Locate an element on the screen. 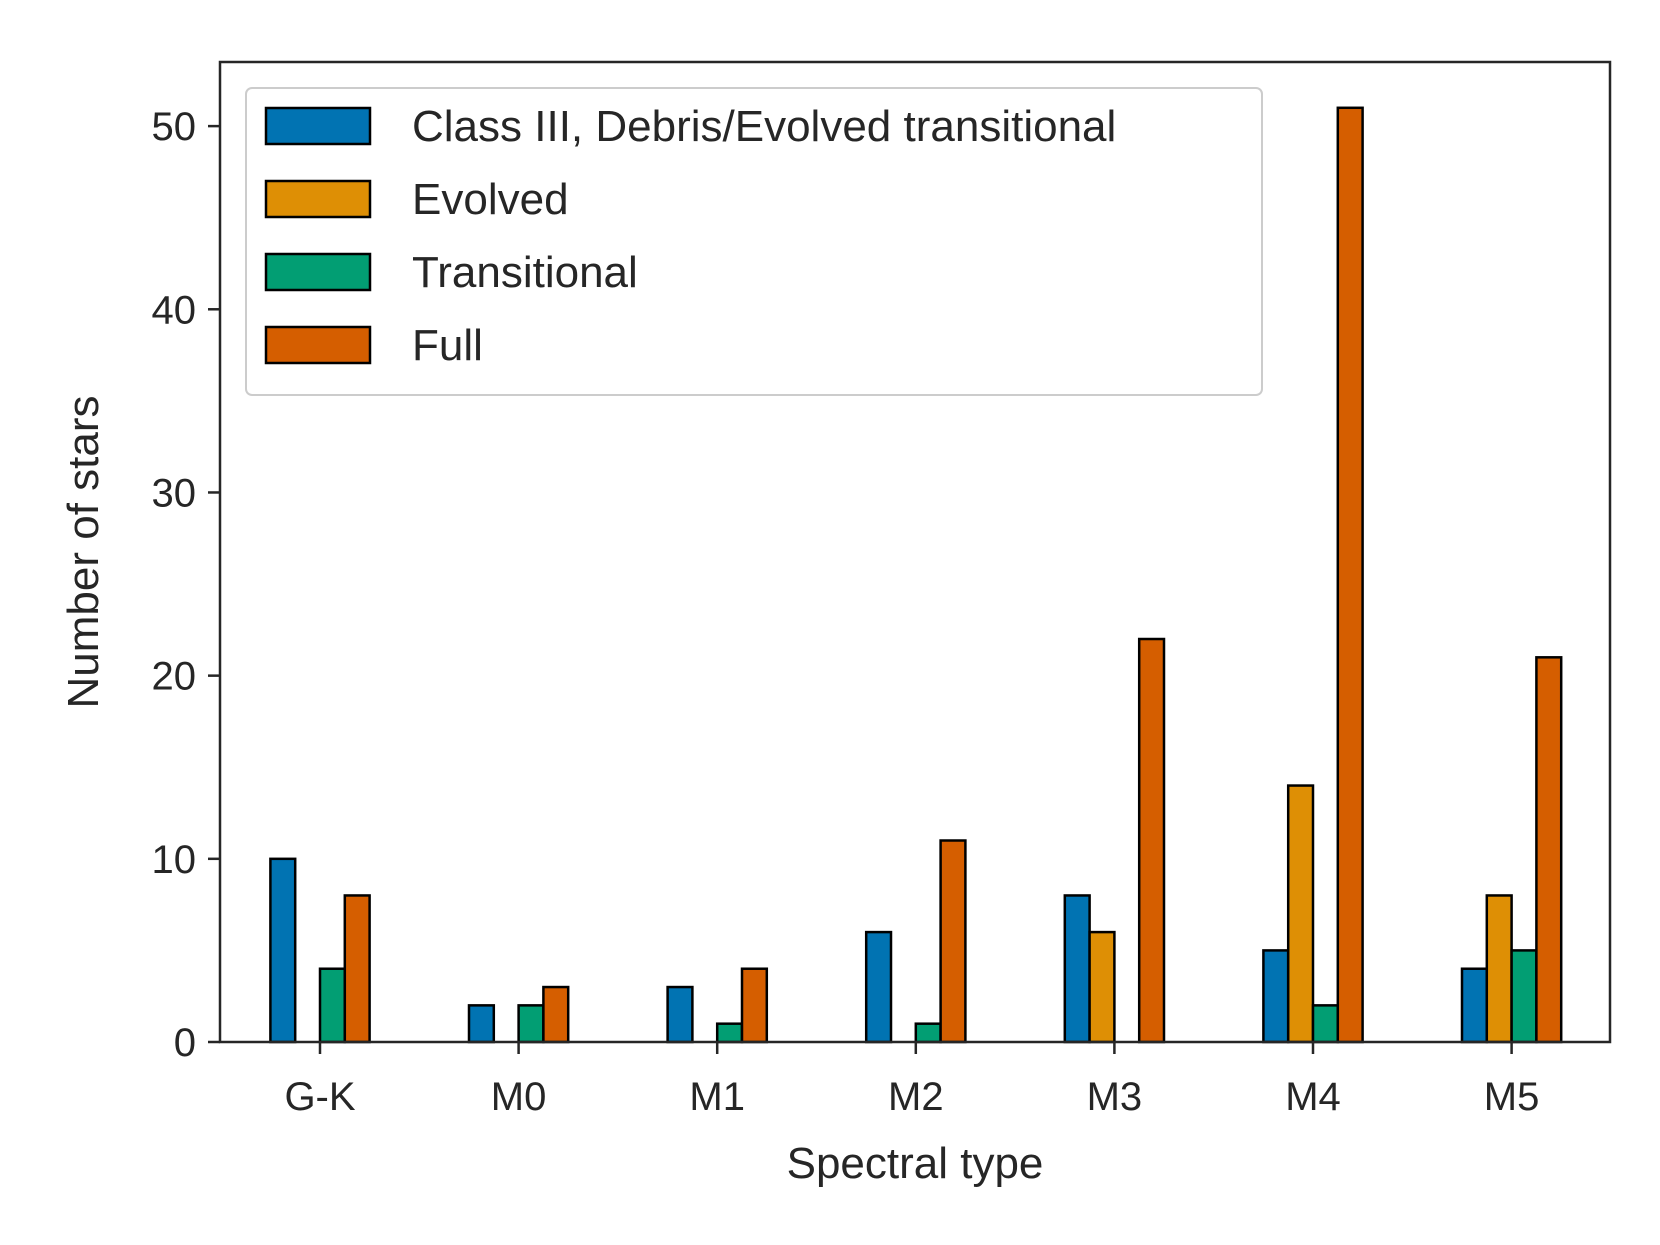 This screenshot has height=1245, width=1660. bar-class-iii-debris-evolved-transitional-g-k is located at coordinates (283, 950).